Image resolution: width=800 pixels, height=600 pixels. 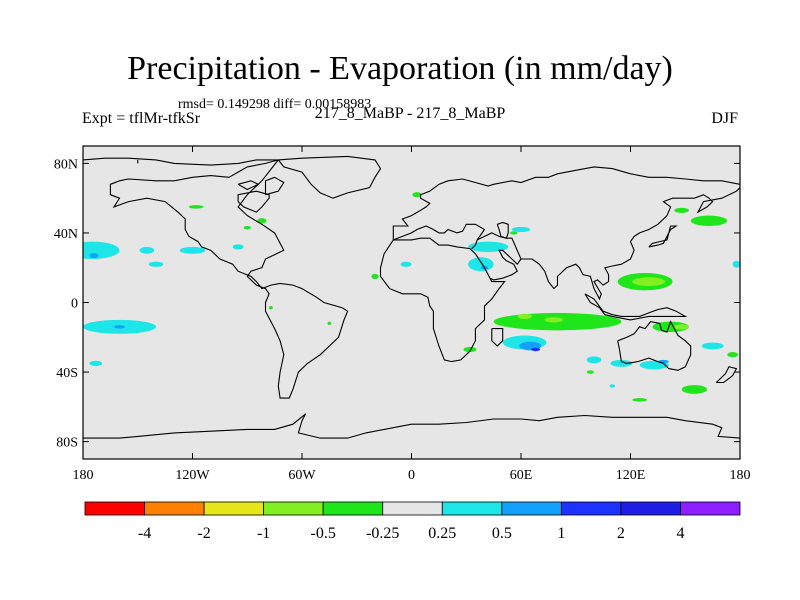 I want to click on y-tick-label-2: 0, so click(x=74, y=304).